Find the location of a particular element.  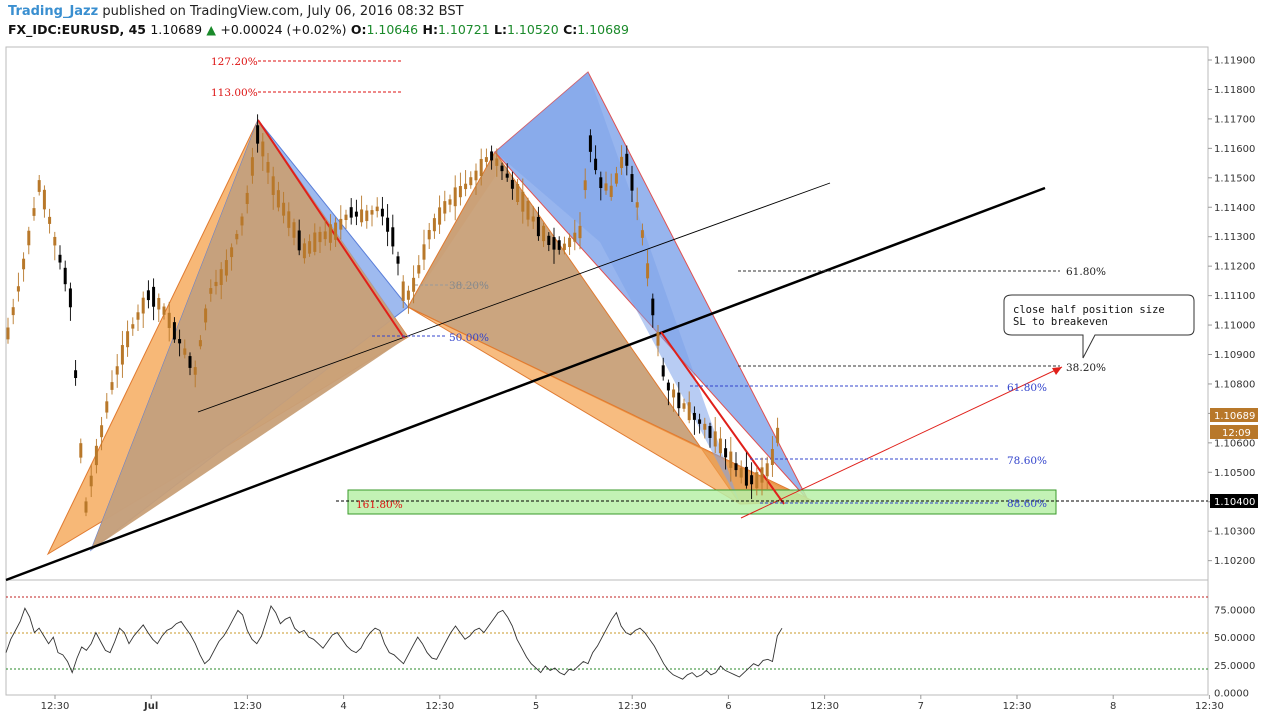

price-tick: 1.11000 is located at coordinates (1234, 326).